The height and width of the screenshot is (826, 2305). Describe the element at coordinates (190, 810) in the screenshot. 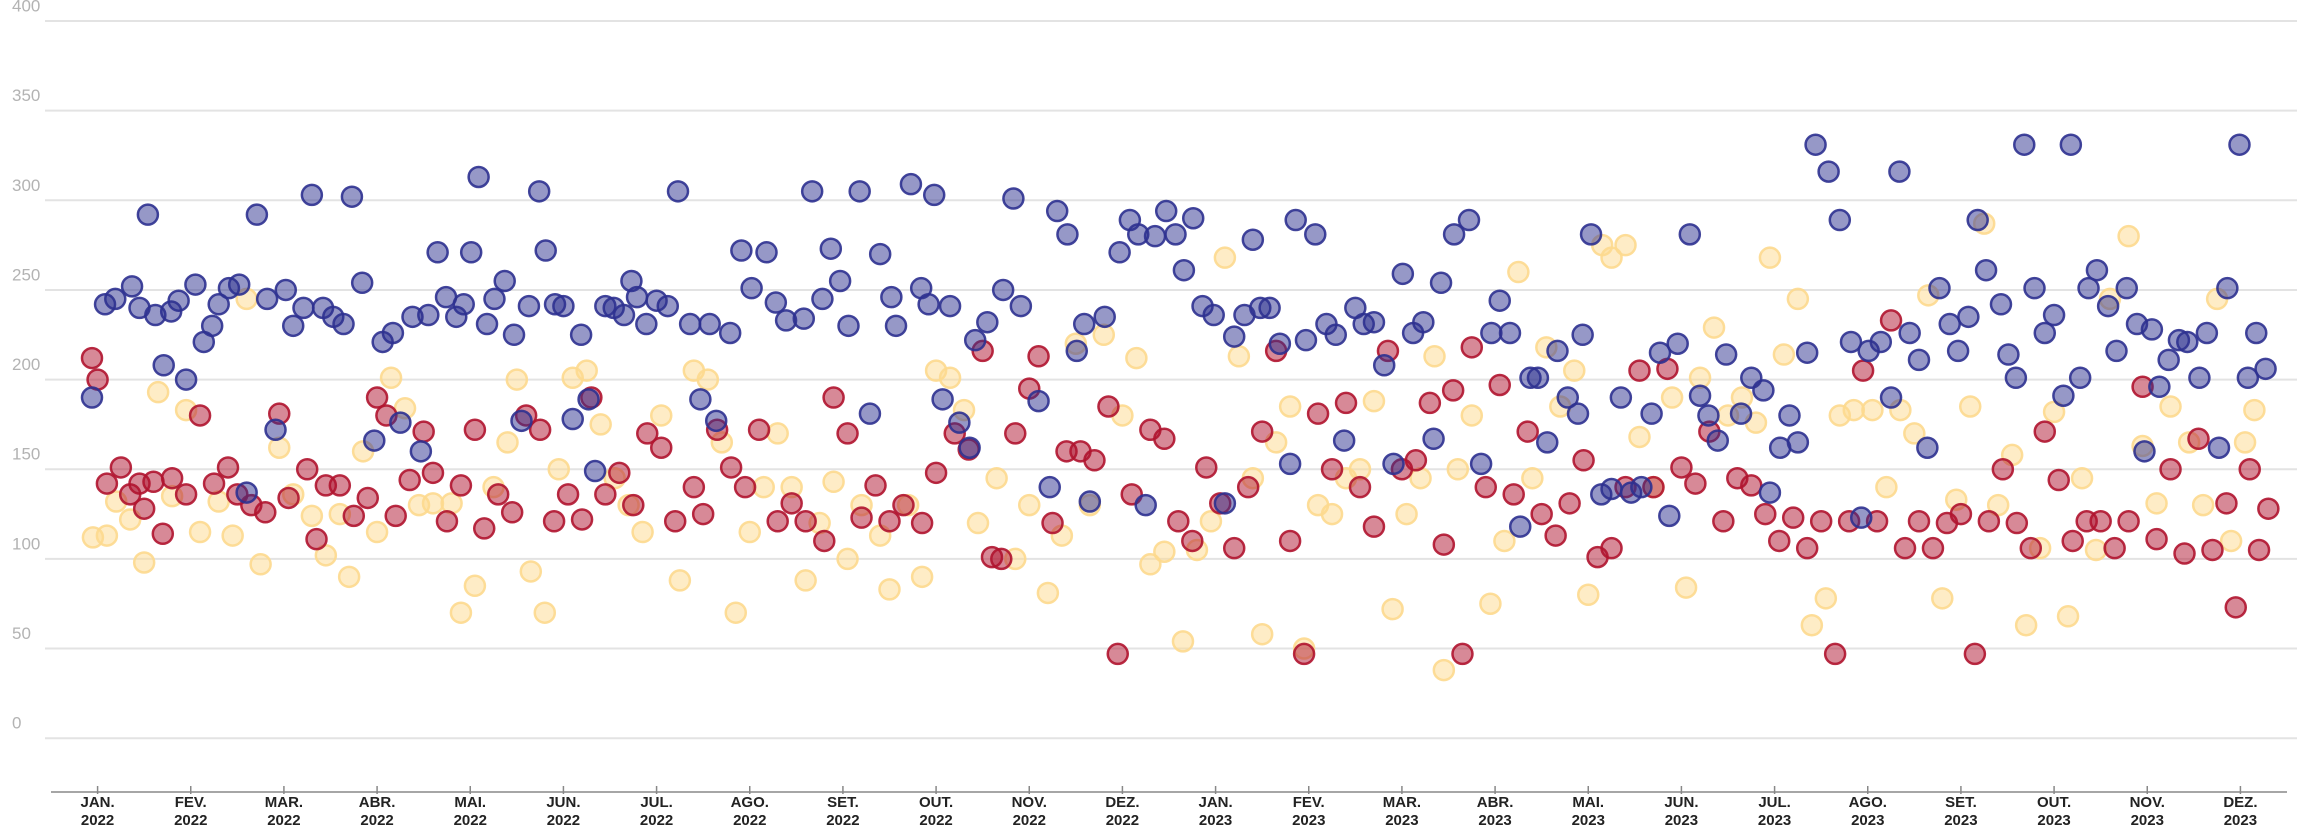

I see `x-tick-label: FEV. 2022` at that location.